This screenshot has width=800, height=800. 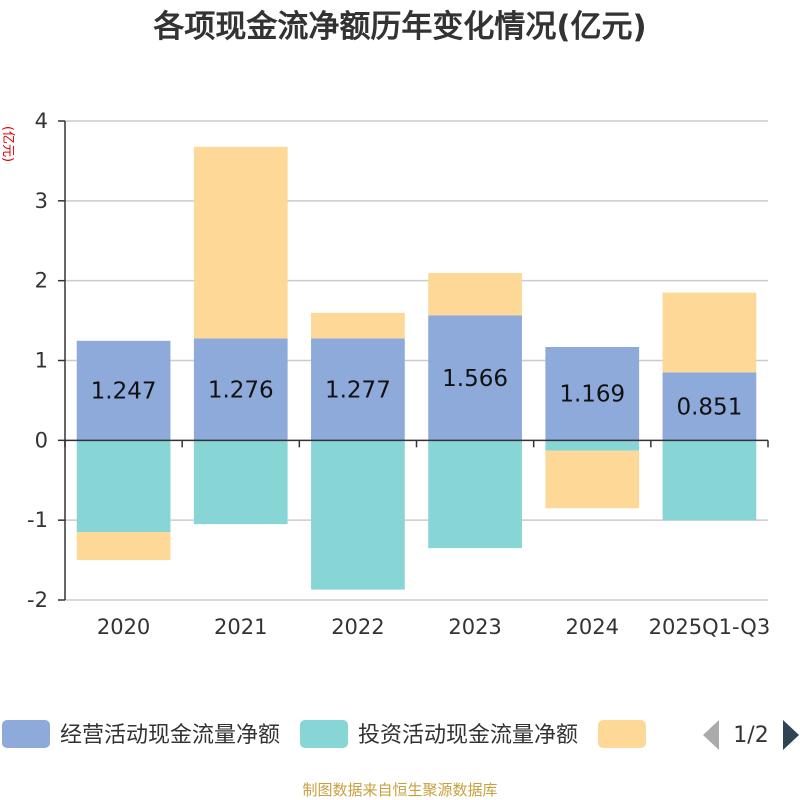 I want to click on x-tick-label: 2025Q1-Q3, so click(x=710, y=627).